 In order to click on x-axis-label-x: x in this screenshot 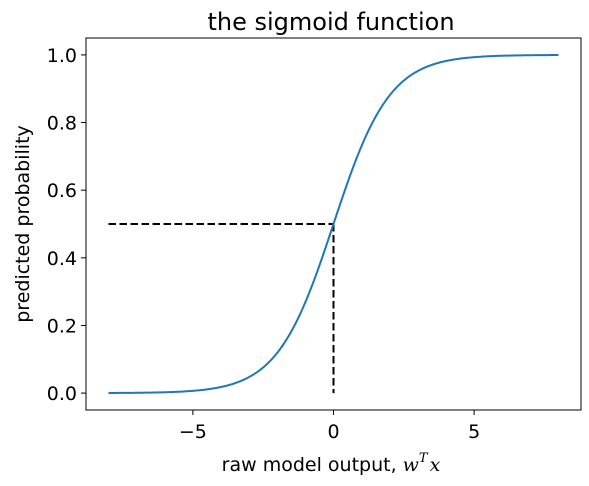, I will do `click(435, 465)`.